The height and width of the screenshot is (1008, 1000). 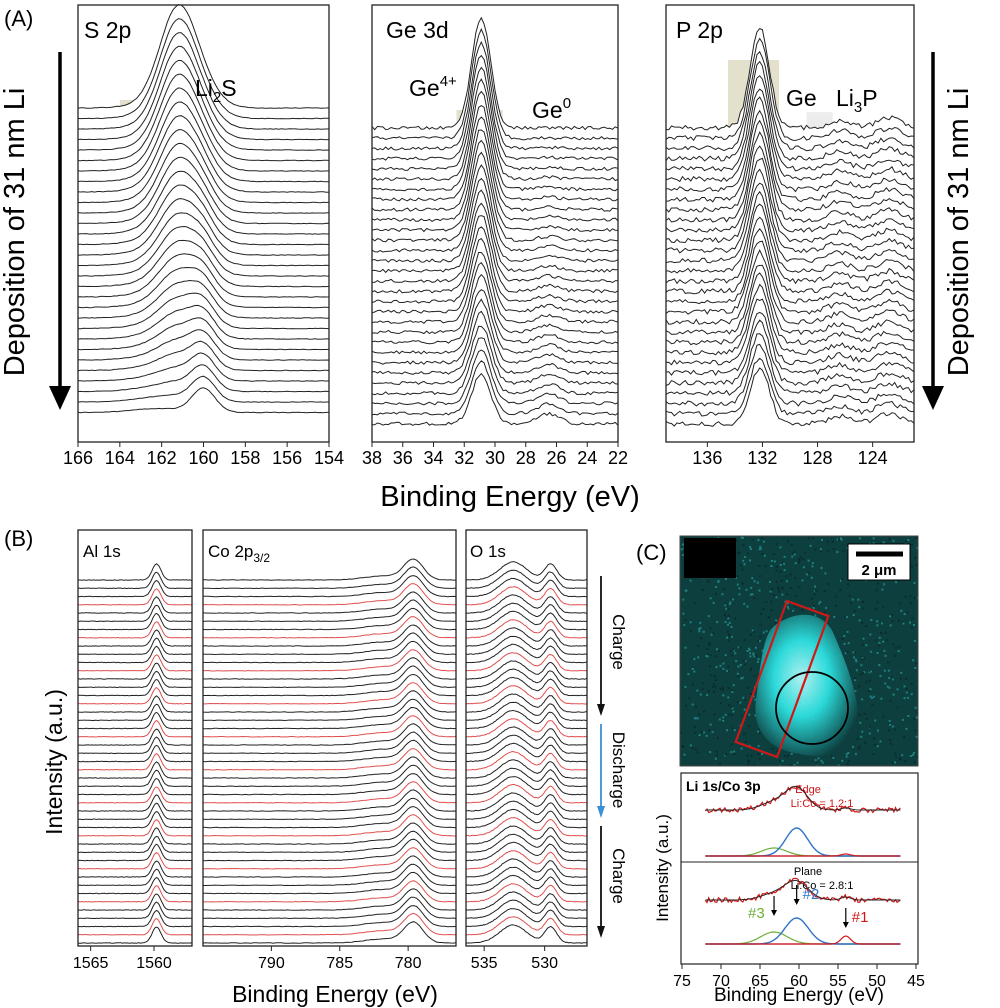 What do you see at coordinates (526, 458) in the screenshot?
I see `x-tick-label: 28` at bounding box center [526, 458].